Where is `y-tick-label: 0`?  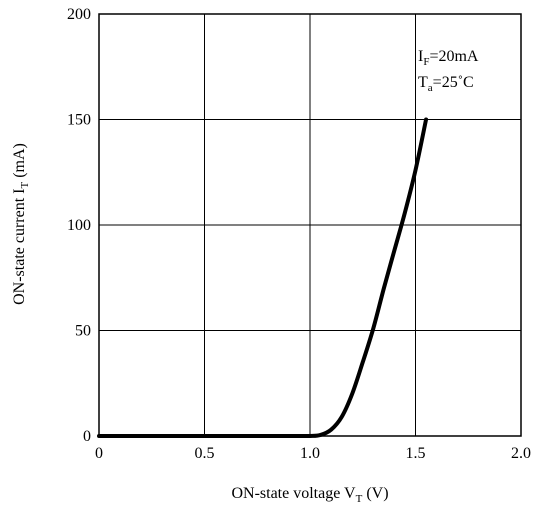 y-tick-label: 0 is located at coordinates (87, 436).